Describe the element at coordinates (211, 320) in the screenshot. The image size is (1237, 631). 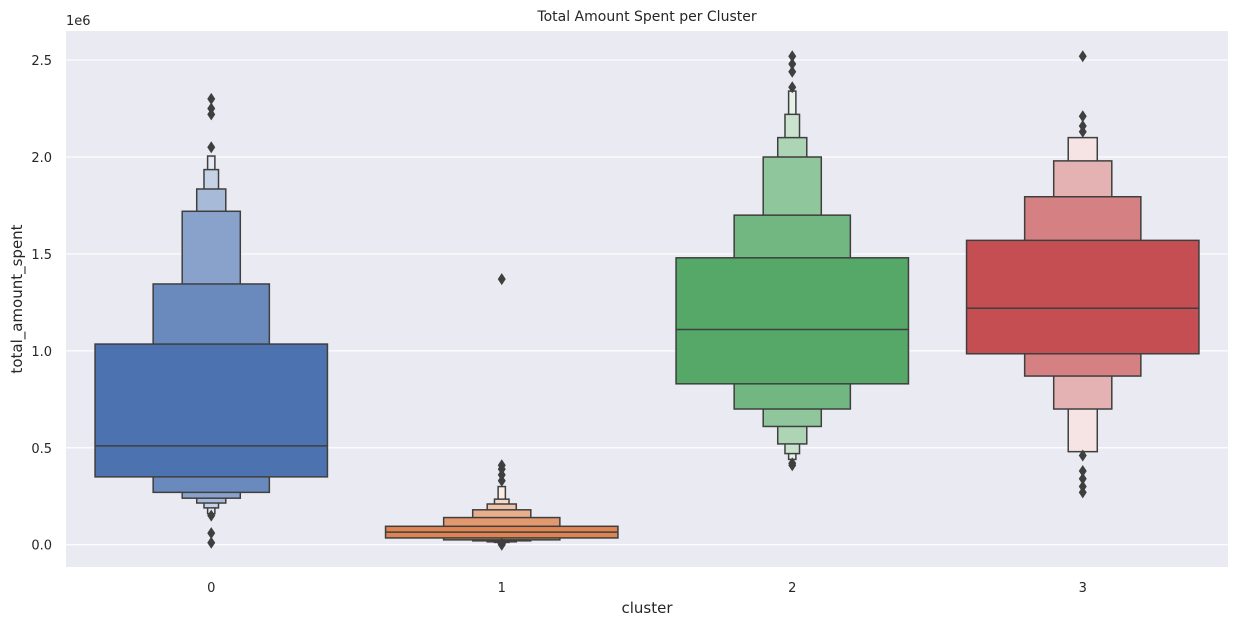
I see `cluster-0-boxen` at that location.